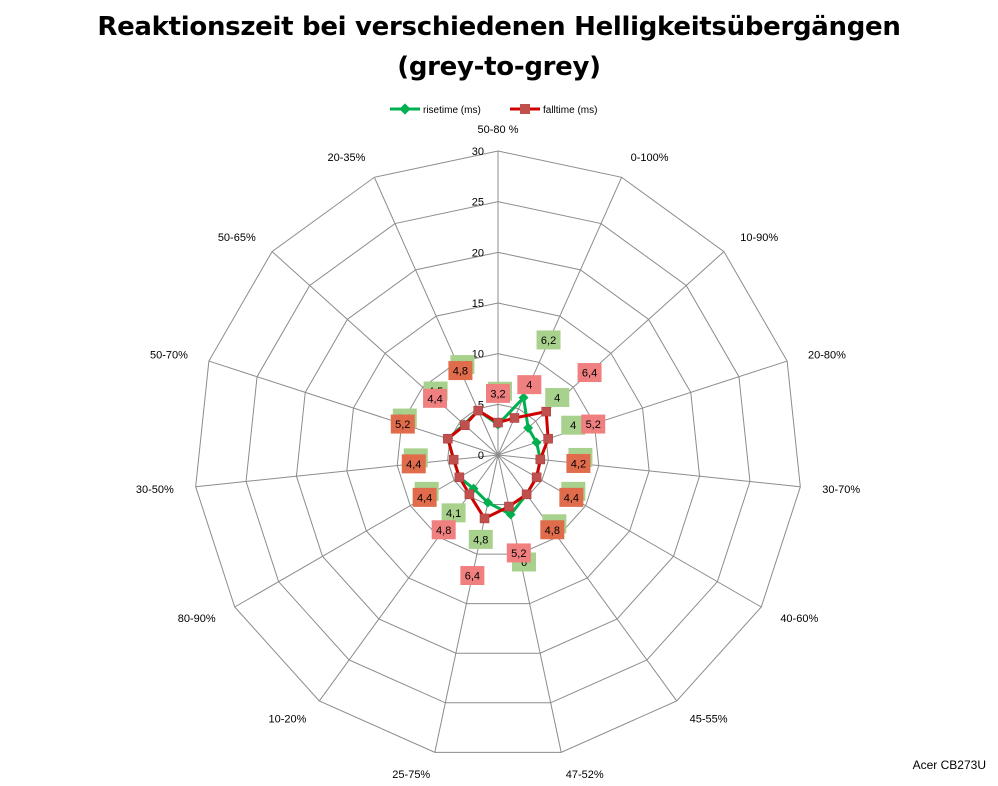 The image size is (998, 786). What do you see at coordinates (799, 619) in the screenshot?
I see `category-label: 40-60%` at bounding box center [799, 619].